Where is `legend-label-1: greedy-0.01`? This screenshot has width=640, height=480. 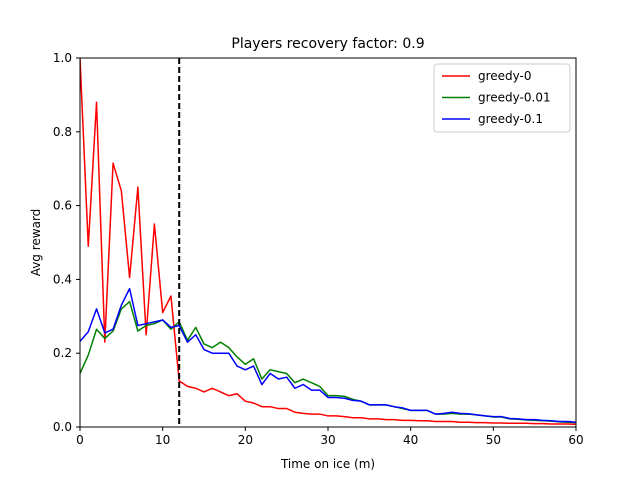 legend-label-1: greedy-0.01 is located at coordinates (514, 98).